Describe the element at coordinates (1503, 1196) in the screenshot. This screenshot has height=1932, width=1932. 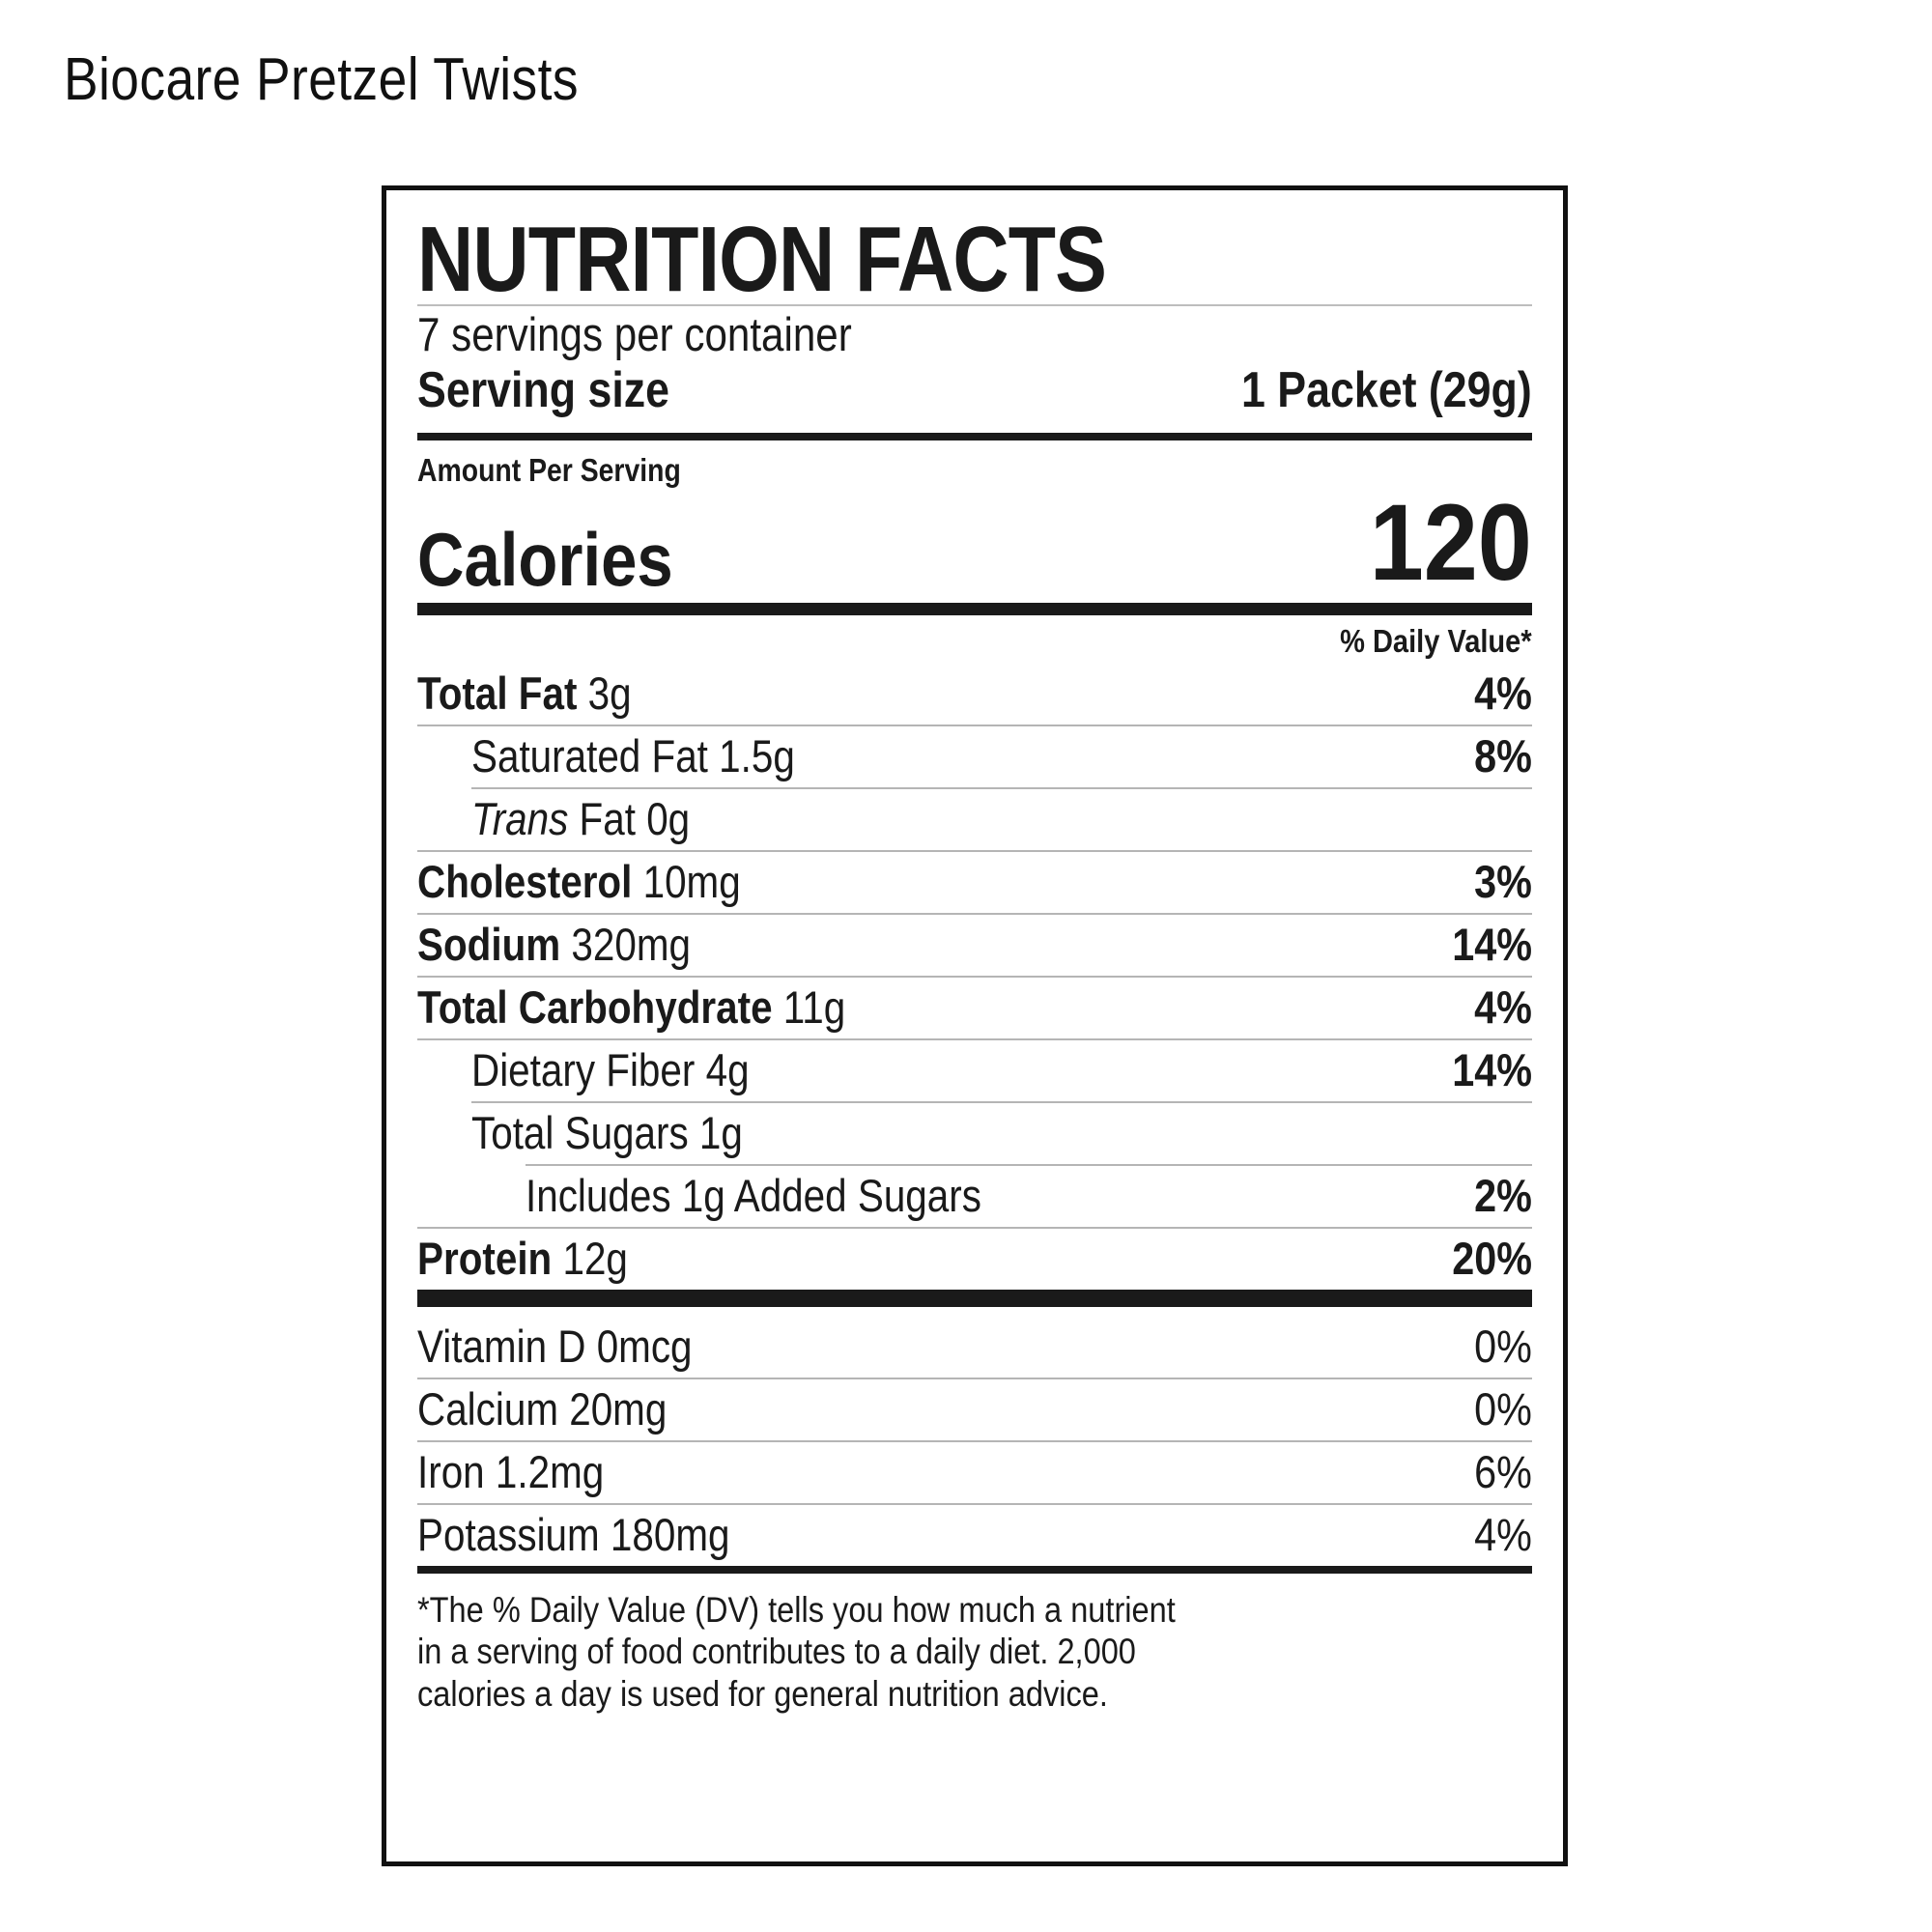
I see `nutrient-daily-value: 2%` at that location.